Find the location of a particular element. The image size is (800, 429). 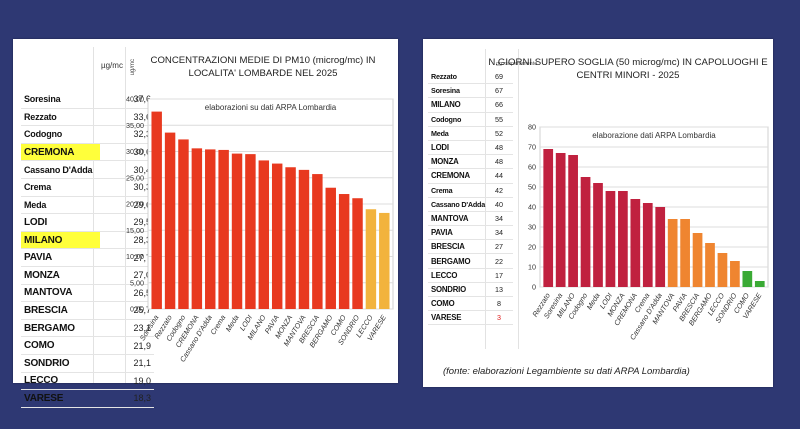

location-value: 34 is located at coordinates (499, 219).